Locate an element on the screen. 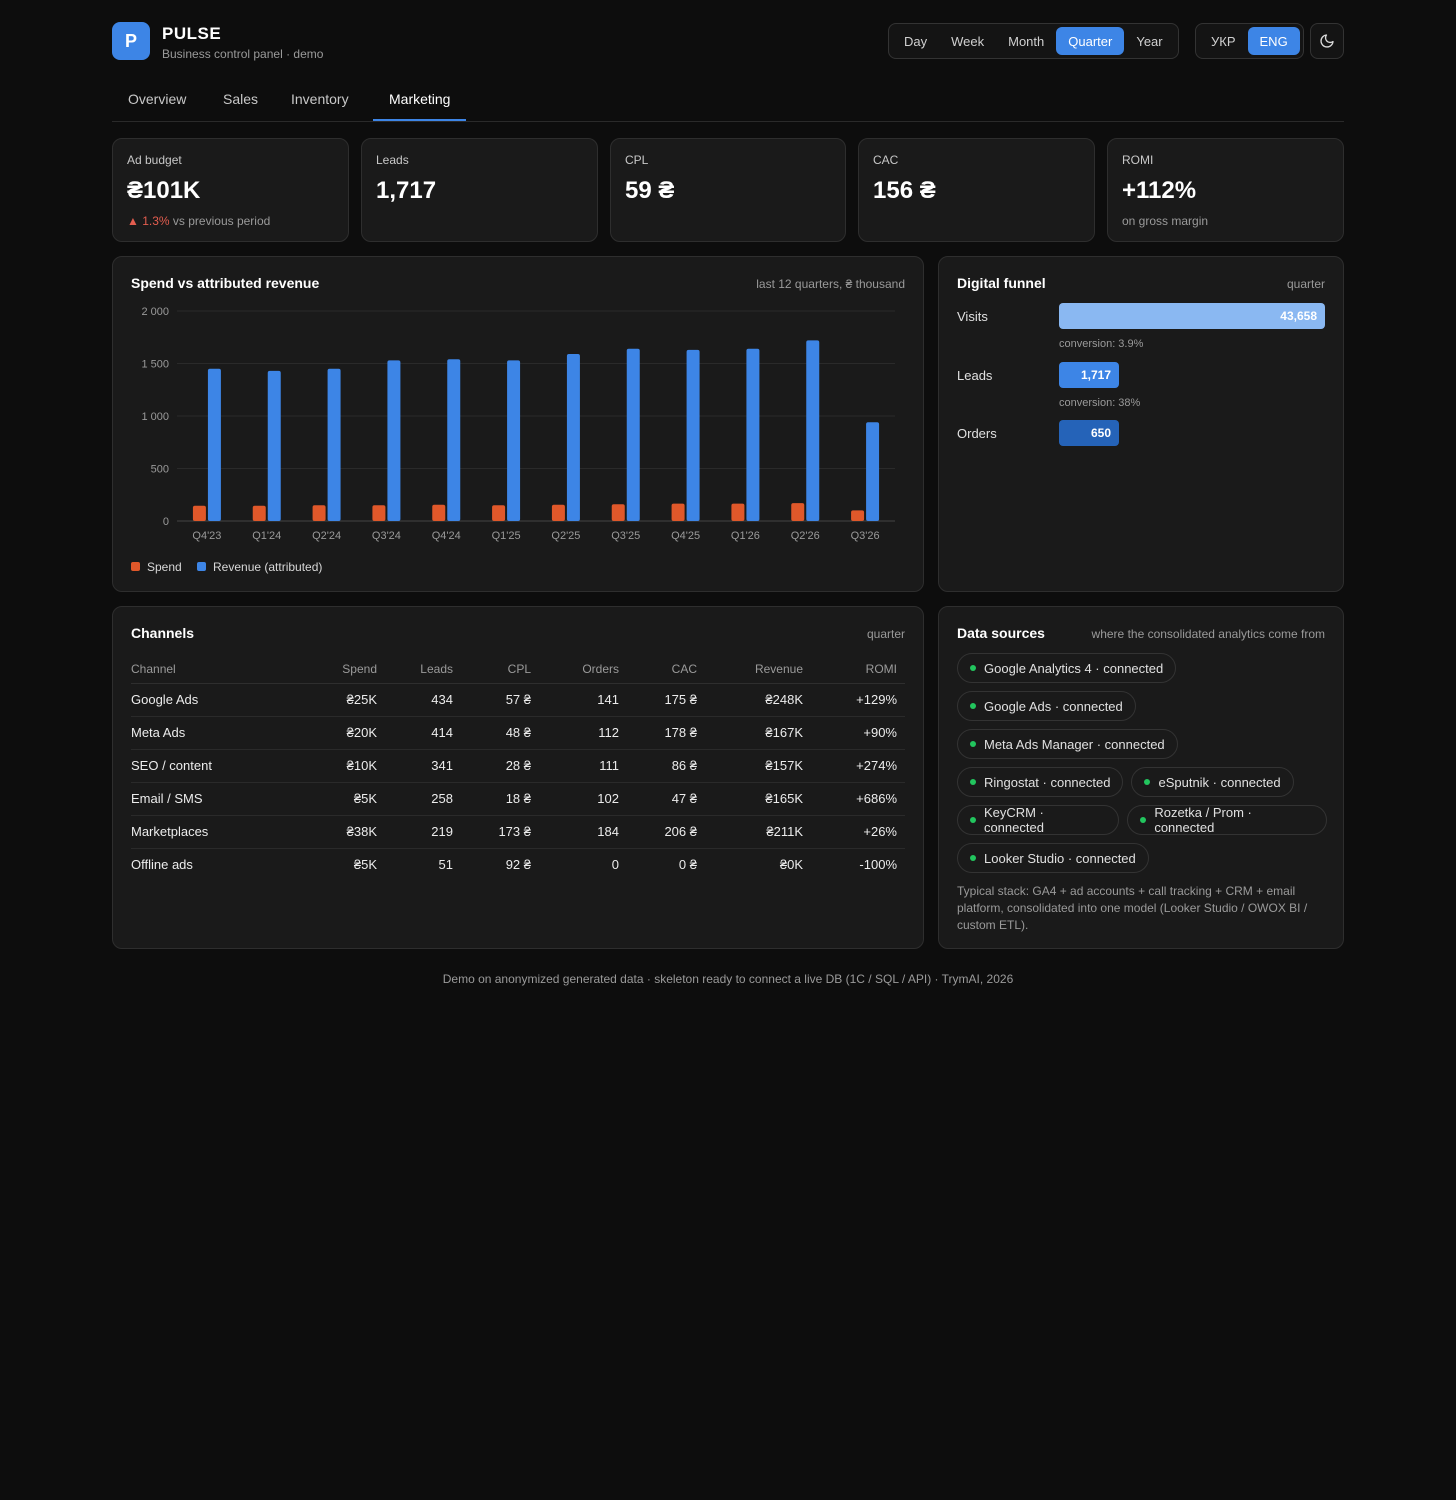 Image resolution: width=1456 pixels, height=1500 pixels. period-day: Day is located at coordinates (916, 41).